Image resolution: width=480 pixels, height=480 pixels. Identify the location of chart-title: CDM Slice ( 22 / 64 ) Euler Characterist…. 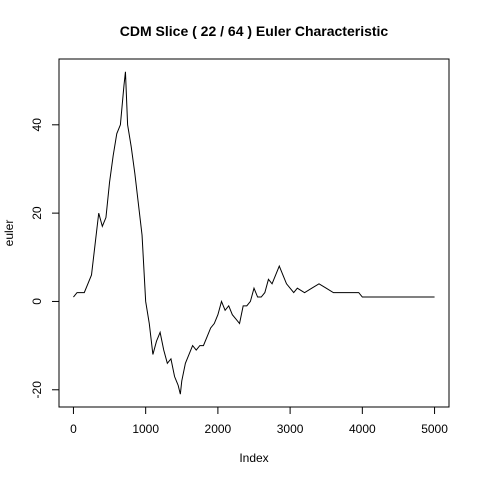
(254, 31).